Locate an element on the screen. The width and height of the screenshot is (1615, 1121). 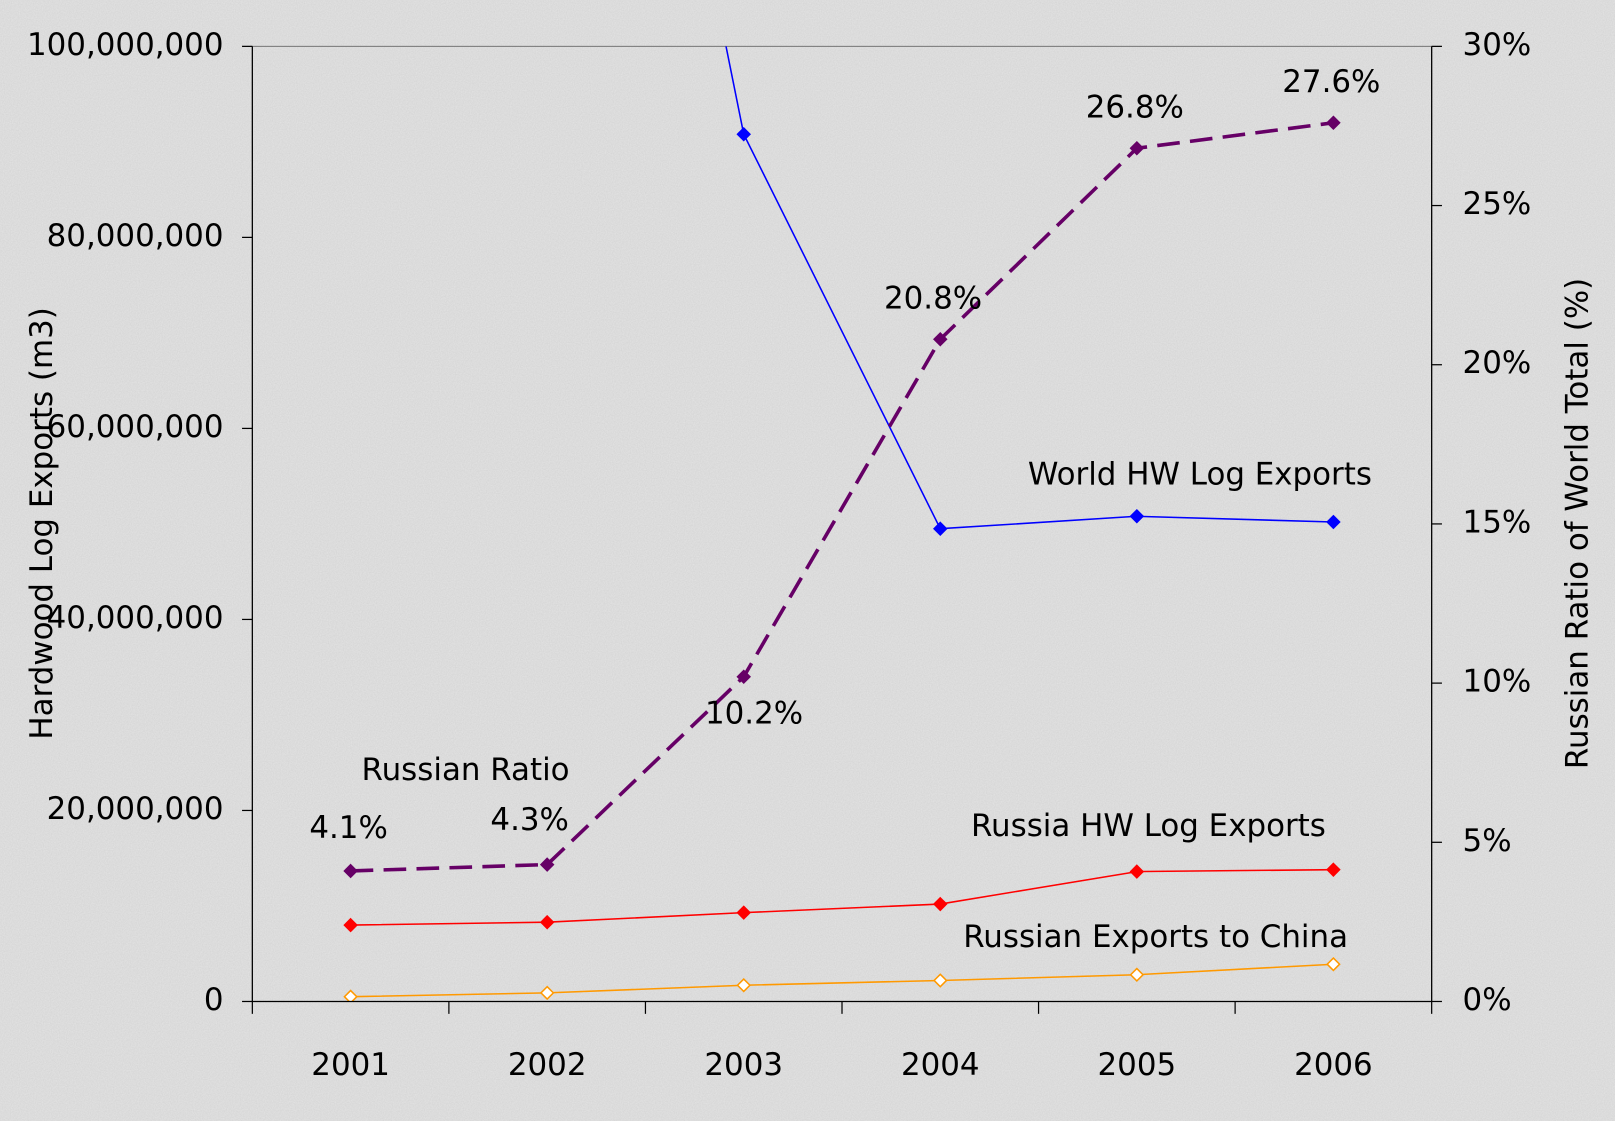
x-tick-label: 2003 is located at coordinates (743, 1065).